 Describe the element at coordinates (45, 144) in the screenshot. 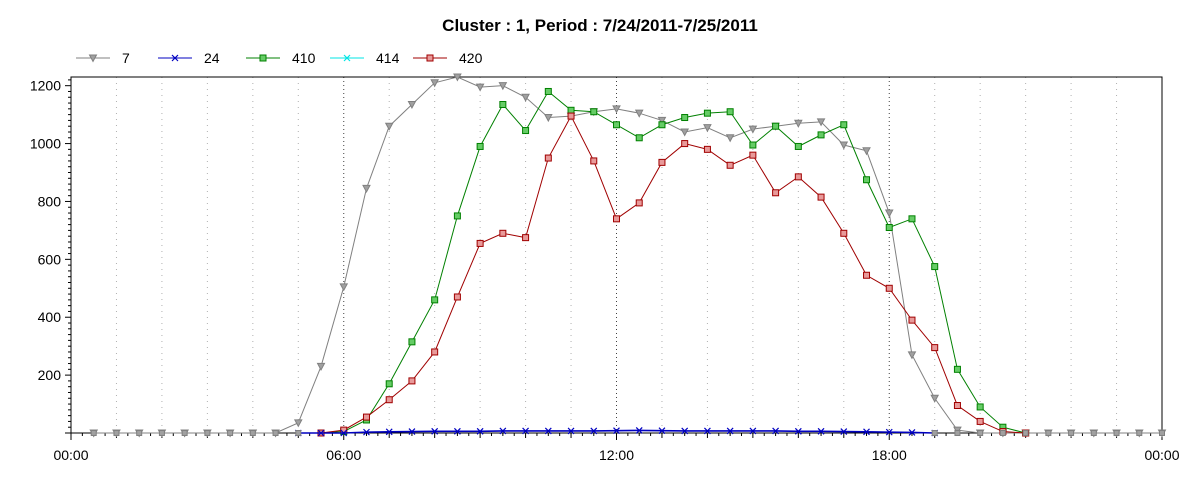

I see `y-tick-label: 1000` at that location.